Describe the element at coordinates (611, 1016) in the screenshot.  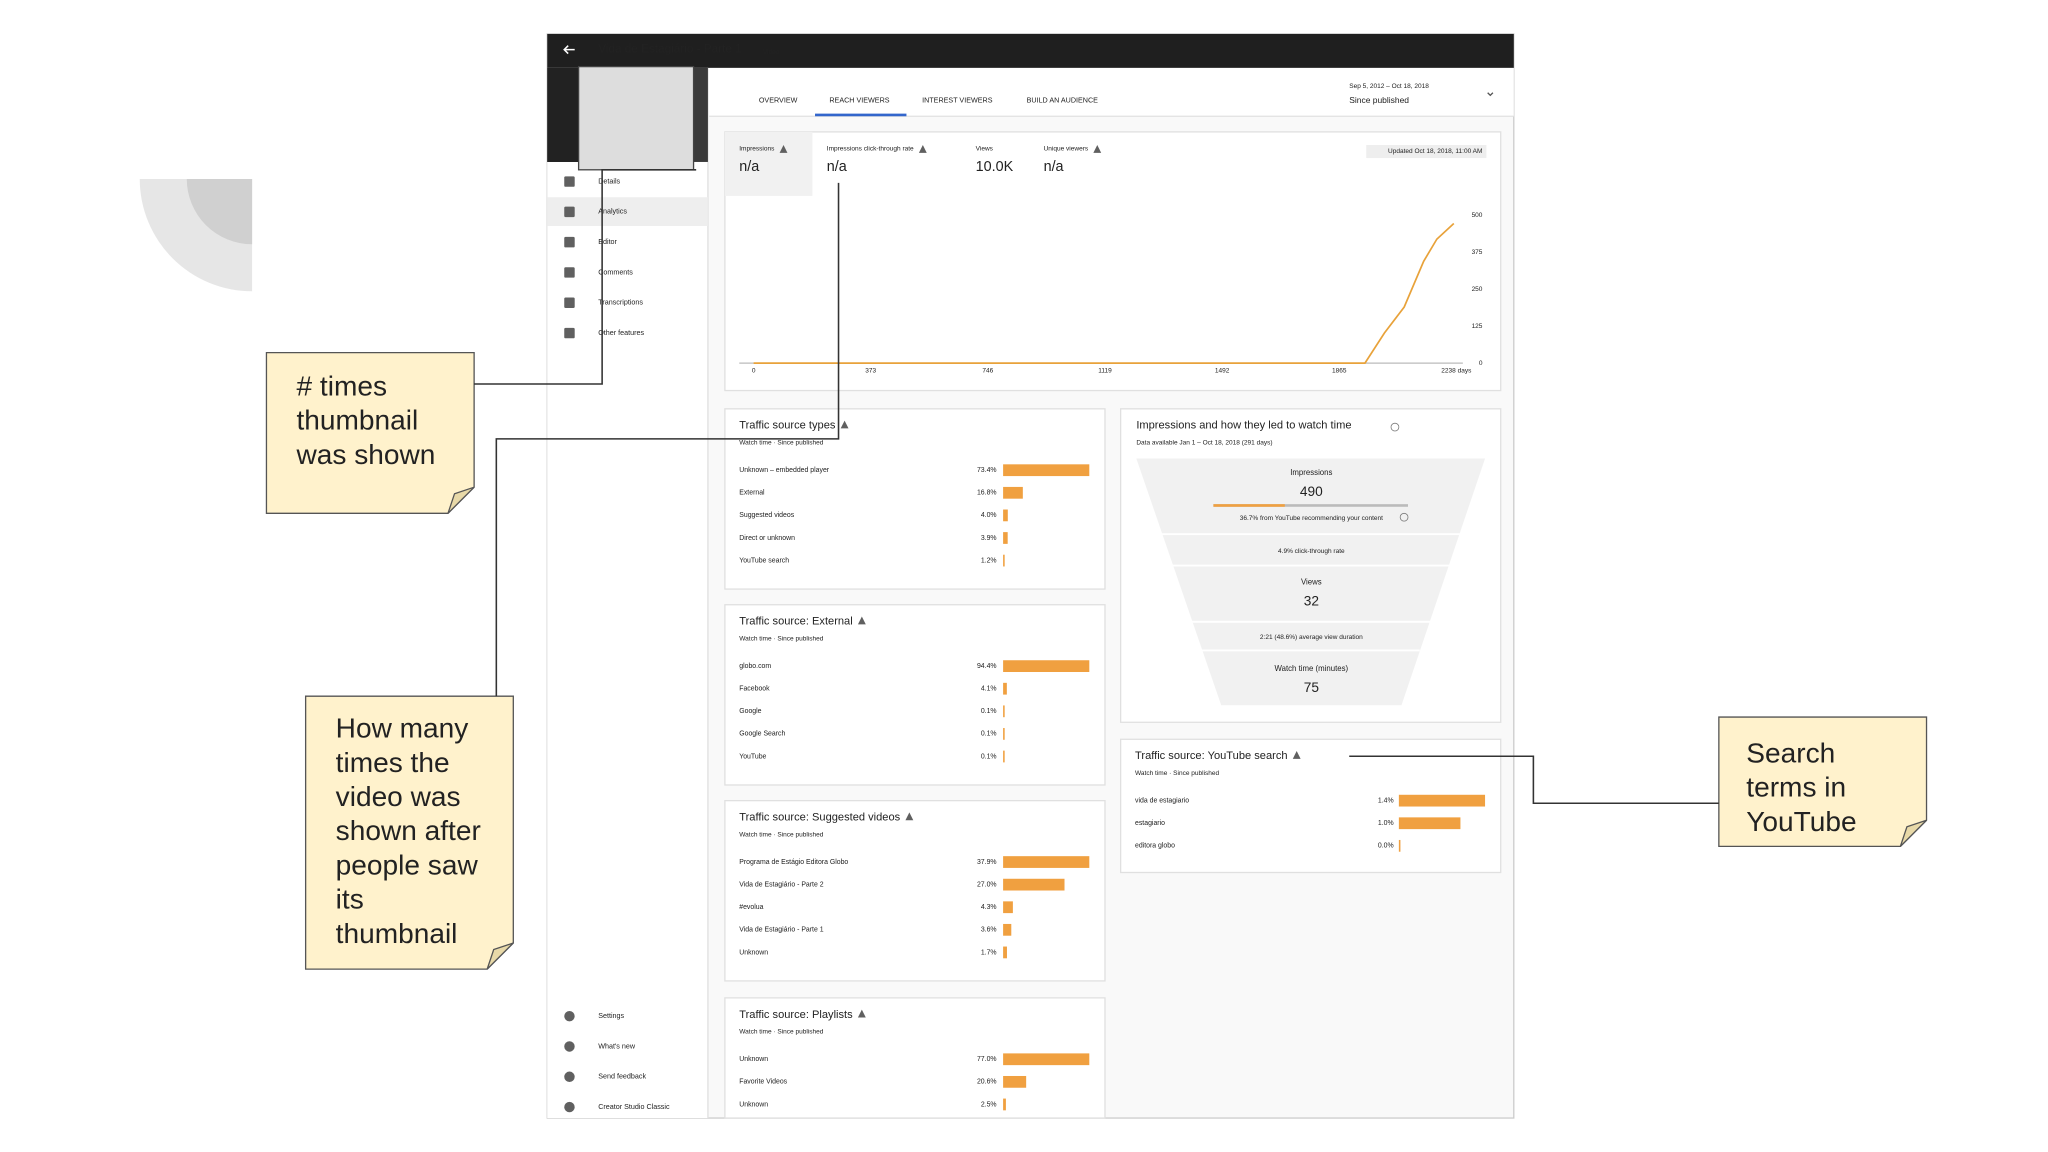
I see `nav-item: Settings` at that location.